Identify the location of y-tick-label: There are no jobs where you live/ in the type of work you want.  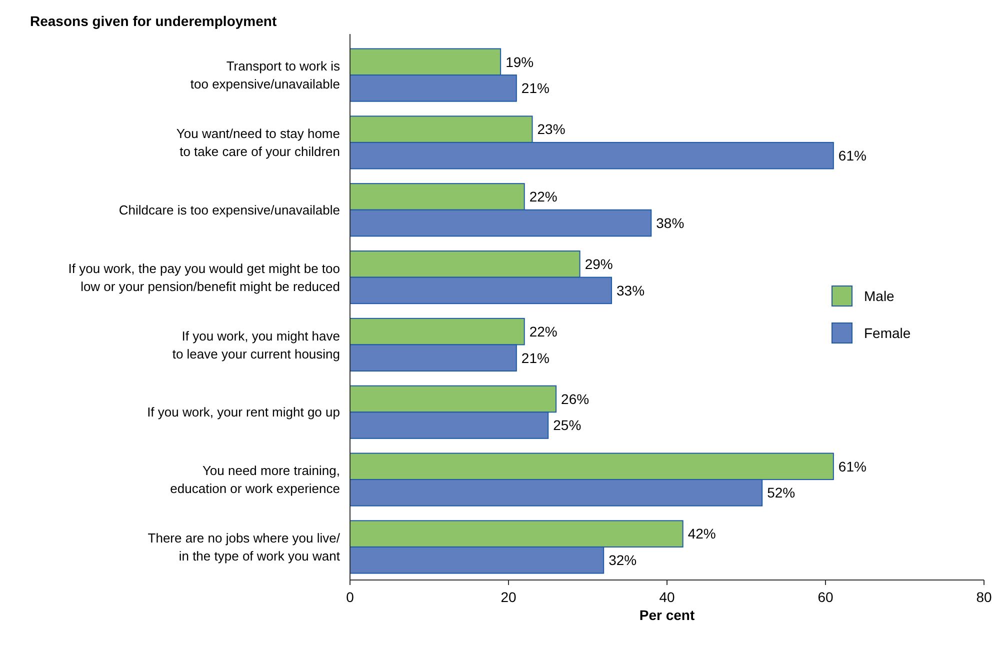
(244, 547).